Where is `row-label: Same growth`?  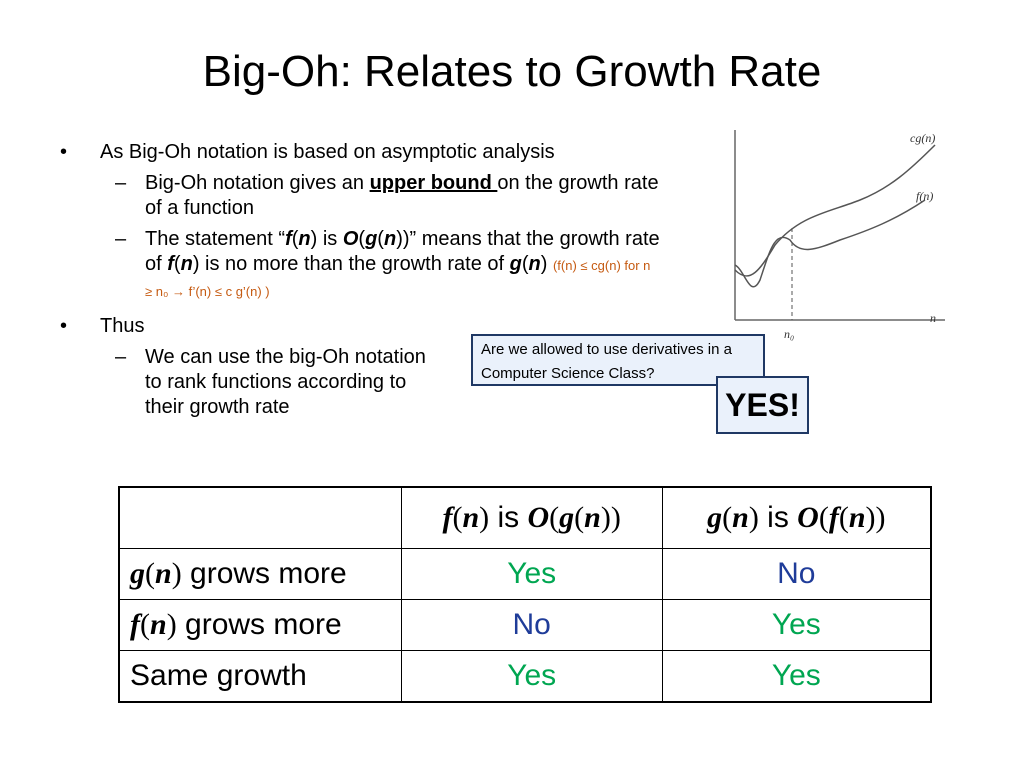 row-label: Same growth is located at coordinates (260, 676).